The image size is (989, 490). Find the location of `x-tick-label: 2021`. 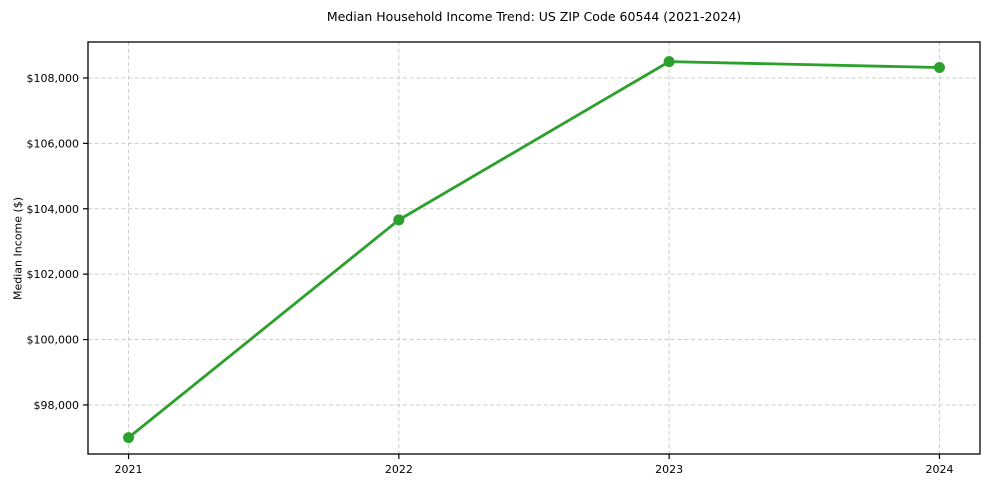

x-tick-label: 2021 is located at coordinates (129, 469).